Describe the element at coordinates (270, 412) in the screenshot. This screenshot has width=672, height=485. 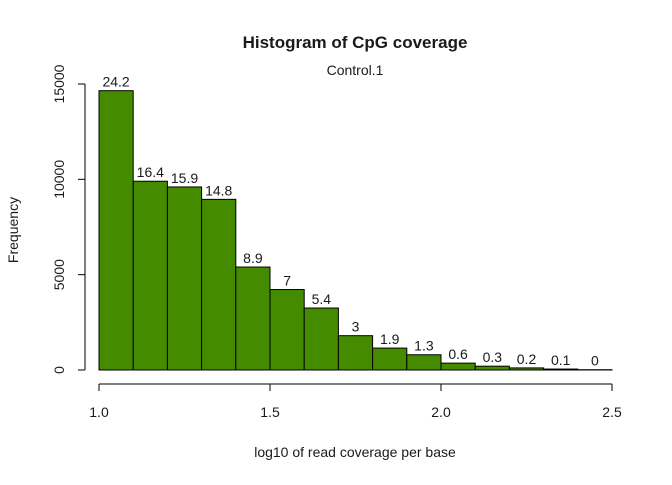
I see `x-tick-label: 1.5` at that location.